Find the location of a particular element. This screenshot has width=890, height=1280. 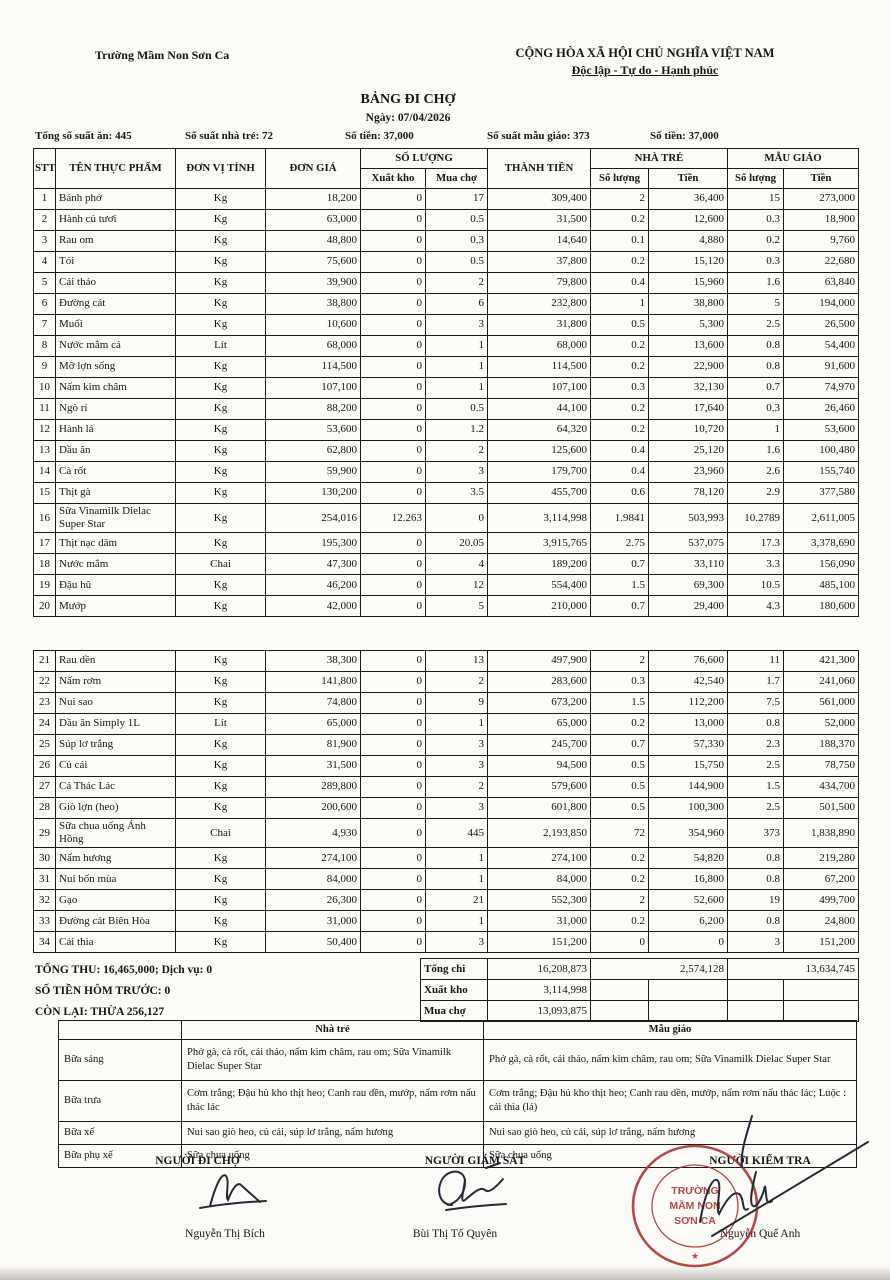

cell: 2.6 is located at coordinates (756, 472).